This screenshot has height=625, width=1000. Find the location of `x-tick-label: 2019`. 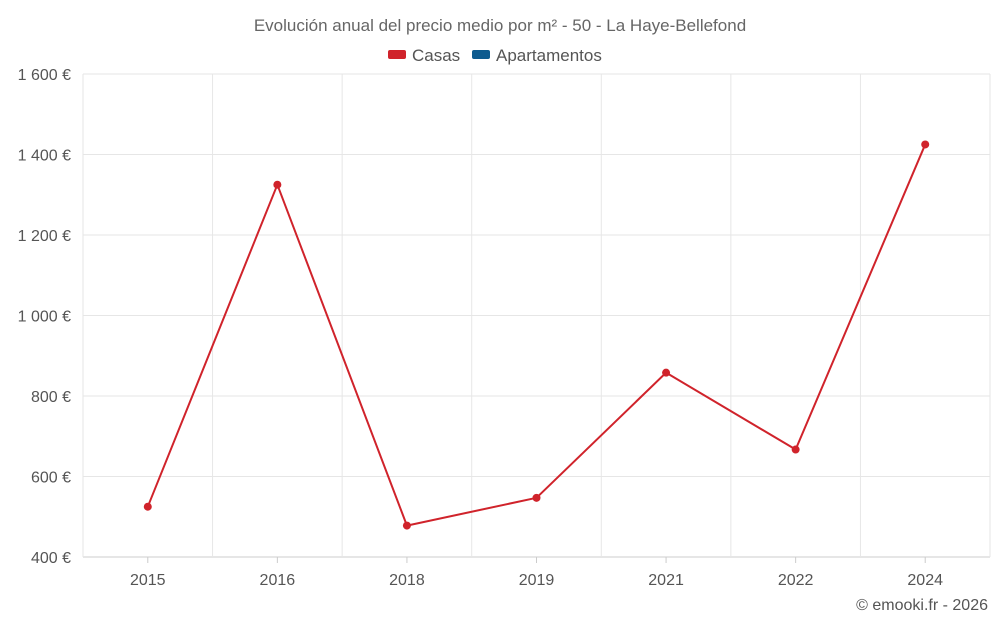

x-tick-label: 2019 is located at coordinates (537, 580).